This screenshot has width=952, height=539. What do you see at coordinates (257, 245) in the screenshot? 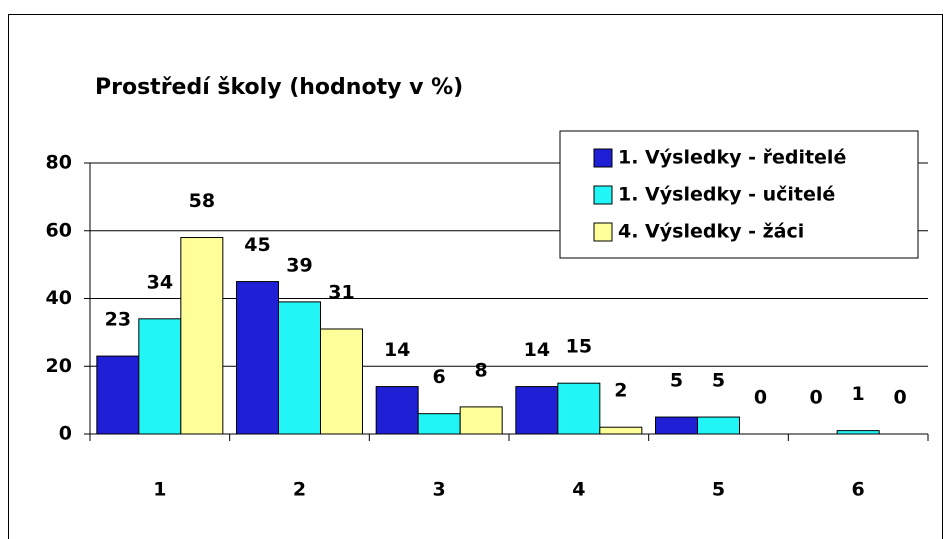
I see `data-label: 45` at bounding box center [257, 245].